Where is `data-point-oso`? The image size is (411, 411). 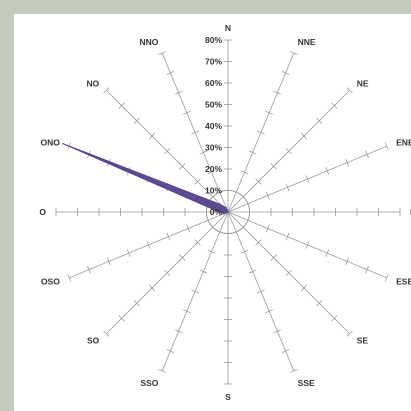
data-point-oso is located at coordinates (224, 213).